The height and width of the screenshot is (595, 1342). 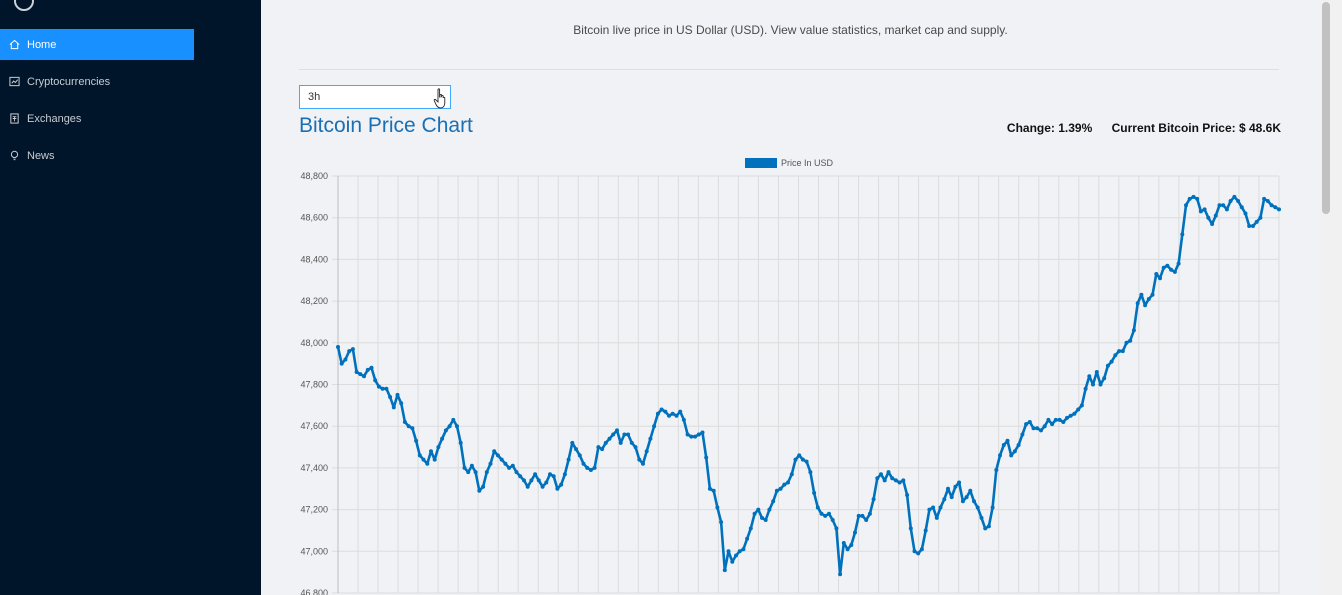 What do you see at coordinates (761, 163) in the screenshot?
I see `legend-swatch` at bounding box center [761, 163].